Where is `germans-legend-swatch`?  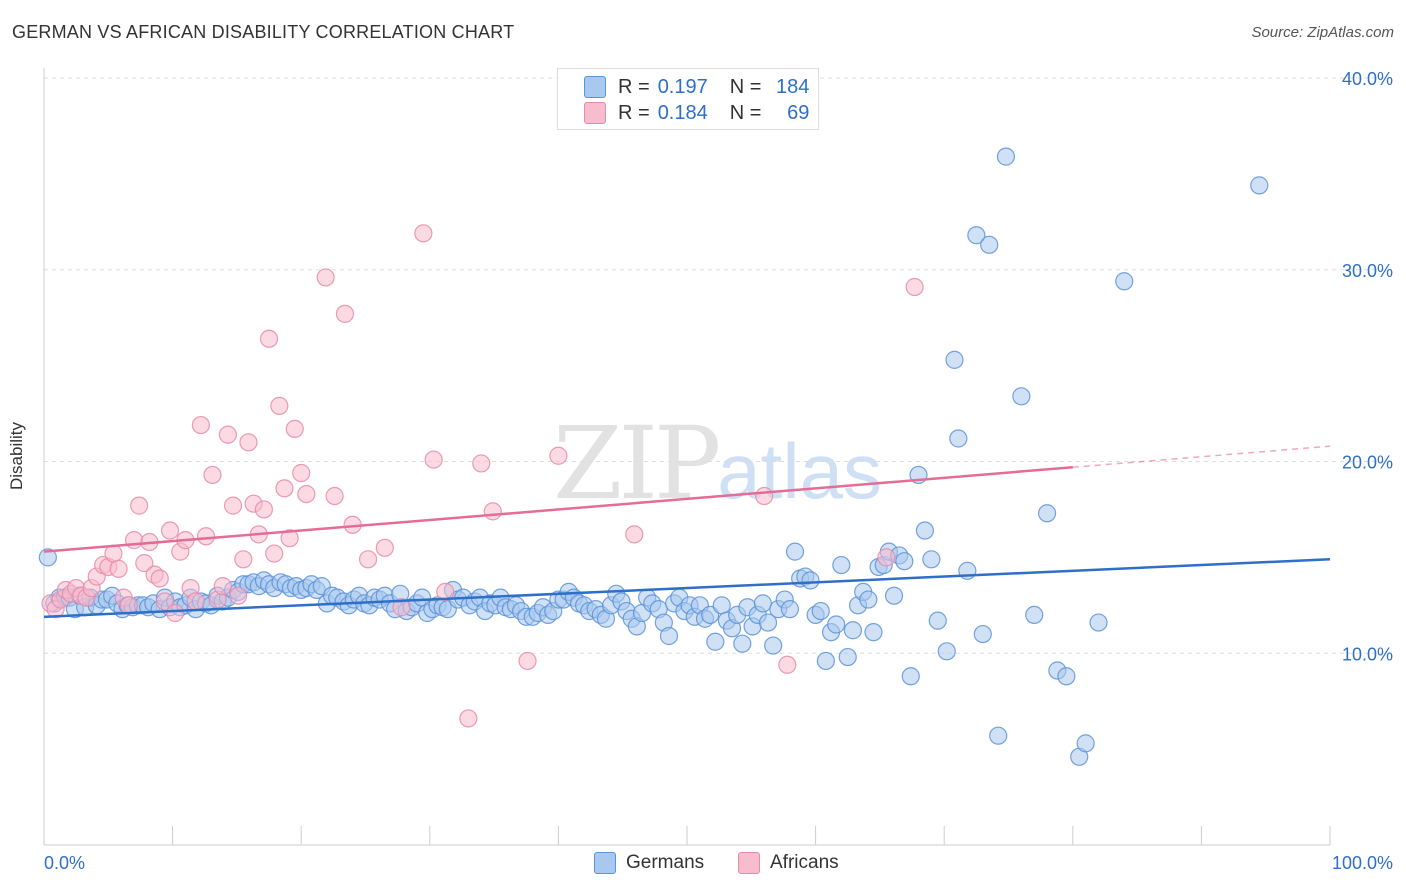 germans-legend-swatch is located at coordinates (605, 863).